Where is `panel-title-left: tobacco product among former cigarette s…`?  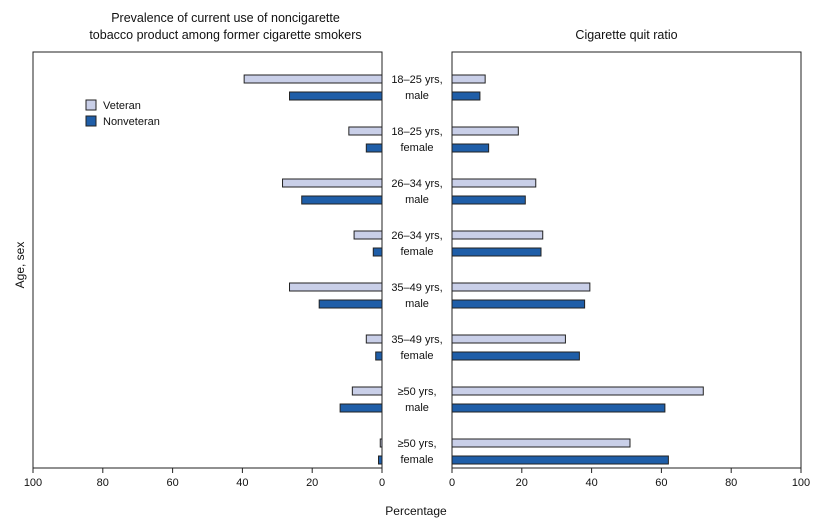
panel-title-left: tobacco product among former cigarette s… is located at coordinates (225, 35).